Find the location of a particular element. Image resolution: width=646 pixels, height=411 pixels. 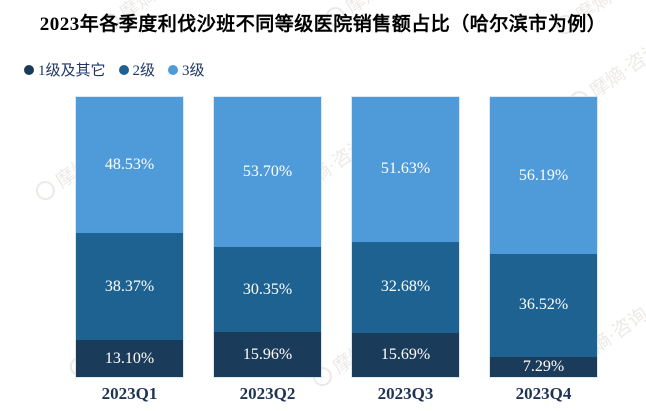

watermark-text: 摩熵·咨询 is located at coordinates (616, 70).